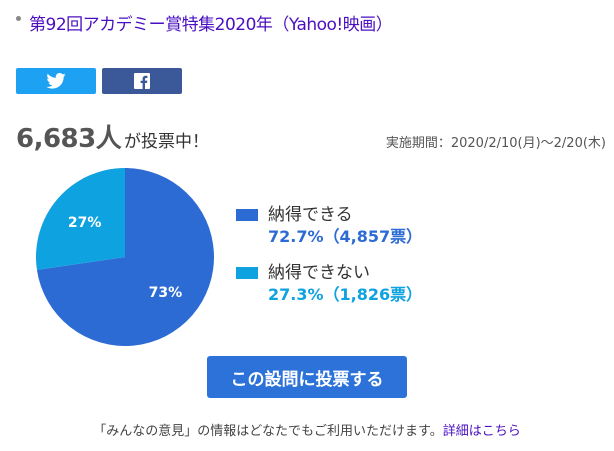 This screenshot has width=614, height=451. Describe the element at coordinates (310, 215) in the screenshot. I see `legend-label-agree: 納得できる` at that location.